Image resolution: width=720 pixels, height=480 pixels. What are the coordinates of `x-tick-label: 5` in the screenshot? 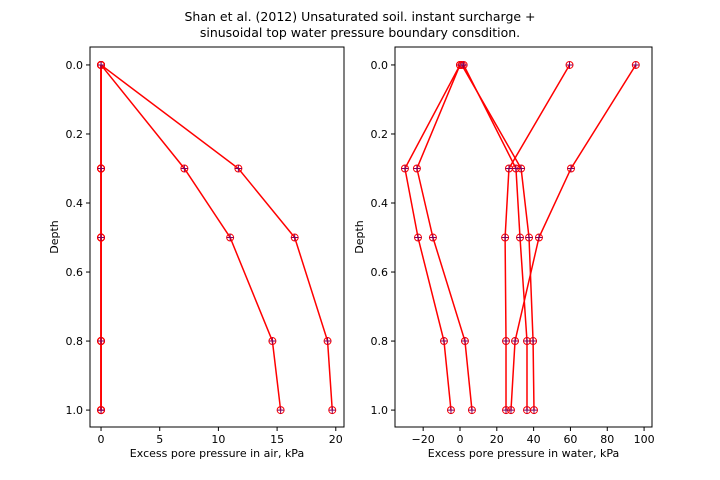 It's located at (159, 439).